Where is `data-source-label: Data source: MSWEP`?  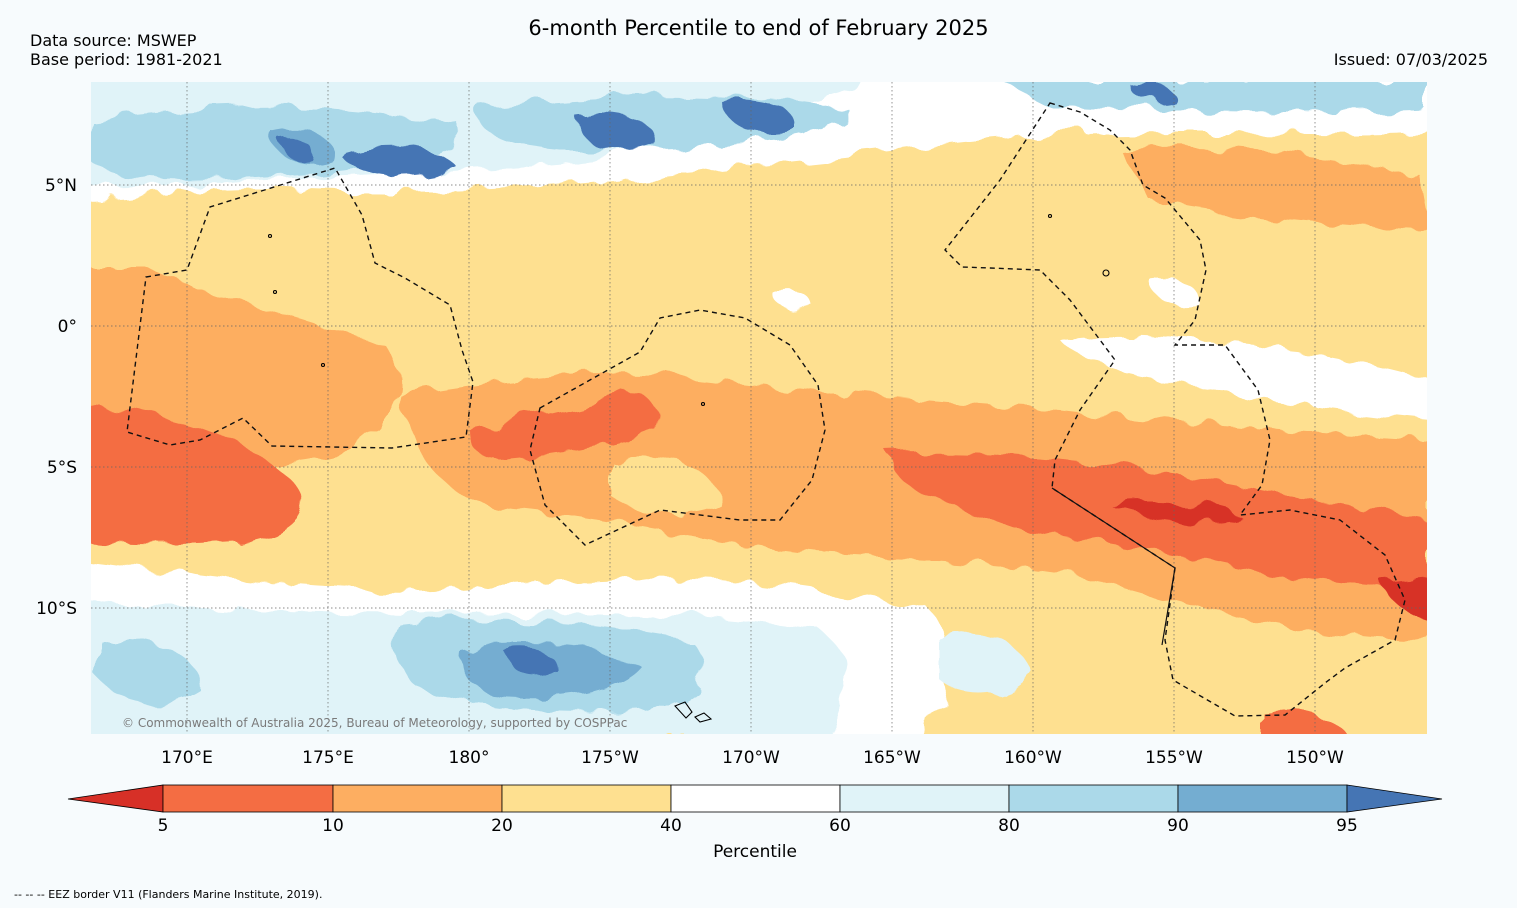
data-source-label: Data source: MSWEP is located at coordinates (113, 40).